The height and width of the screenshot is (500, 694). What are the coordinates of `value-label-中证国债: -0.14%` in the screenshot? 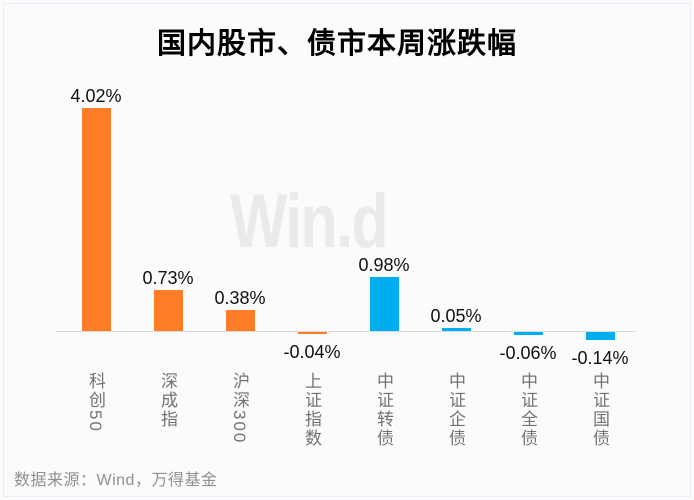 It's located at (600, 358).